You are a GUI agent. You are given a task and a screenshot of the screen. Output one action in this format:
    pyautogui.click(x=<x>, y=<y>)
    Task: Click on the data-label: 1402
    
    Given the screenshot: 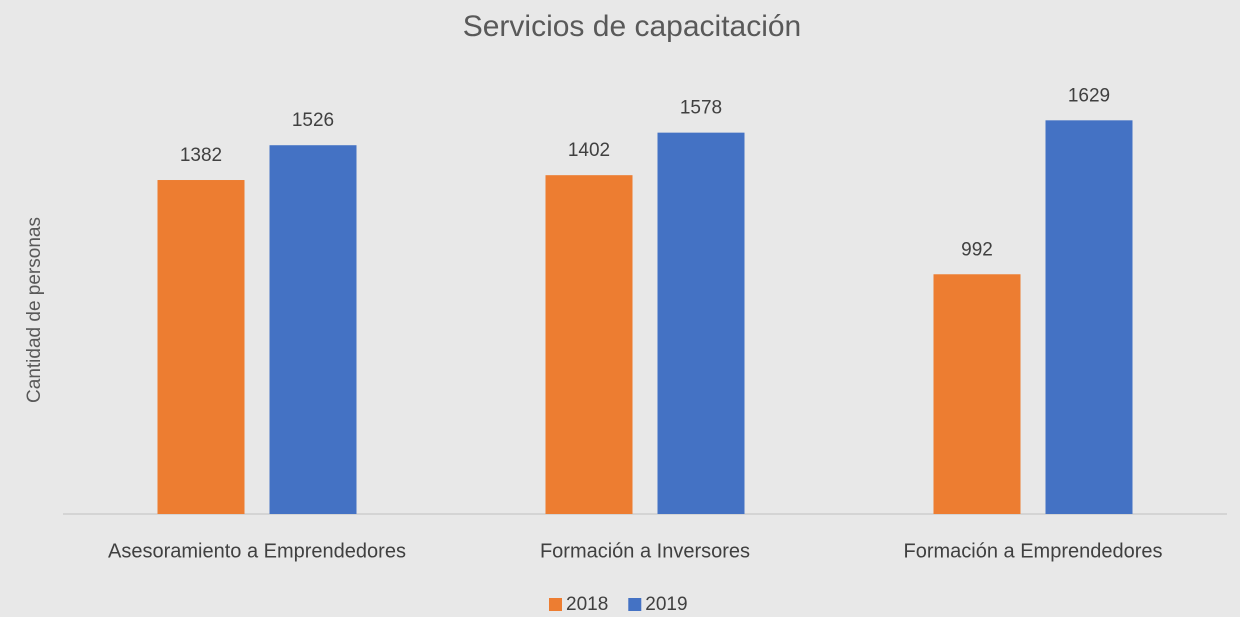 What is the action you would take?
    pyautogui.click(x=589, y=150)
    